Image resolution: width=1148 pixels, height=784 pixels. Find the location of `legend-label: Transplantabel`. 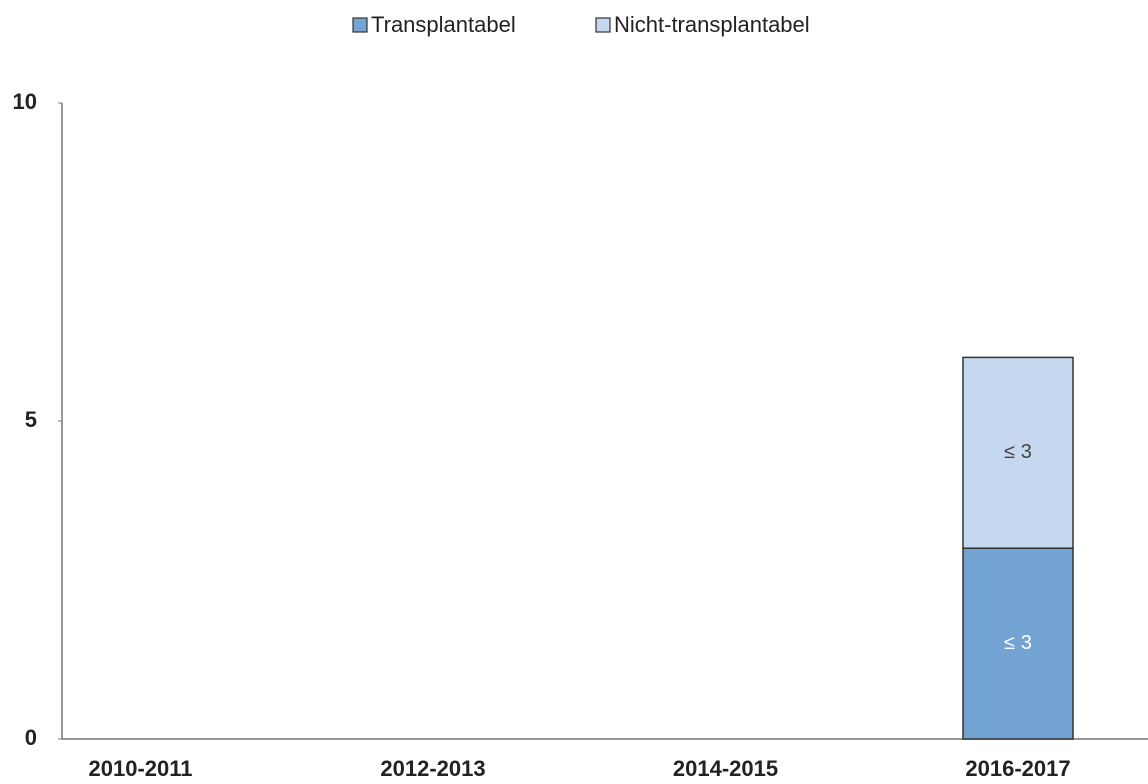

legend-label: Transplantabel is located at coordinates (443, 24).